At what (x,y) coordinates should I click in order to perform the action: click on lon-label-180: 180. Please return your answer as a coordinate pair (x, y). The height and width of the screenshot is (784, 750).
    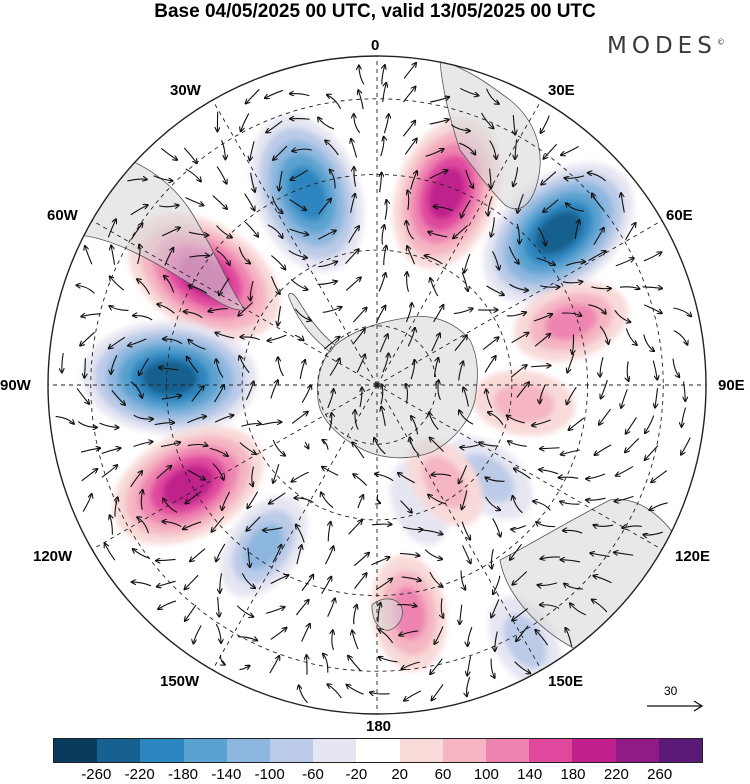
    Looking at the image, I should click on (378, 727).